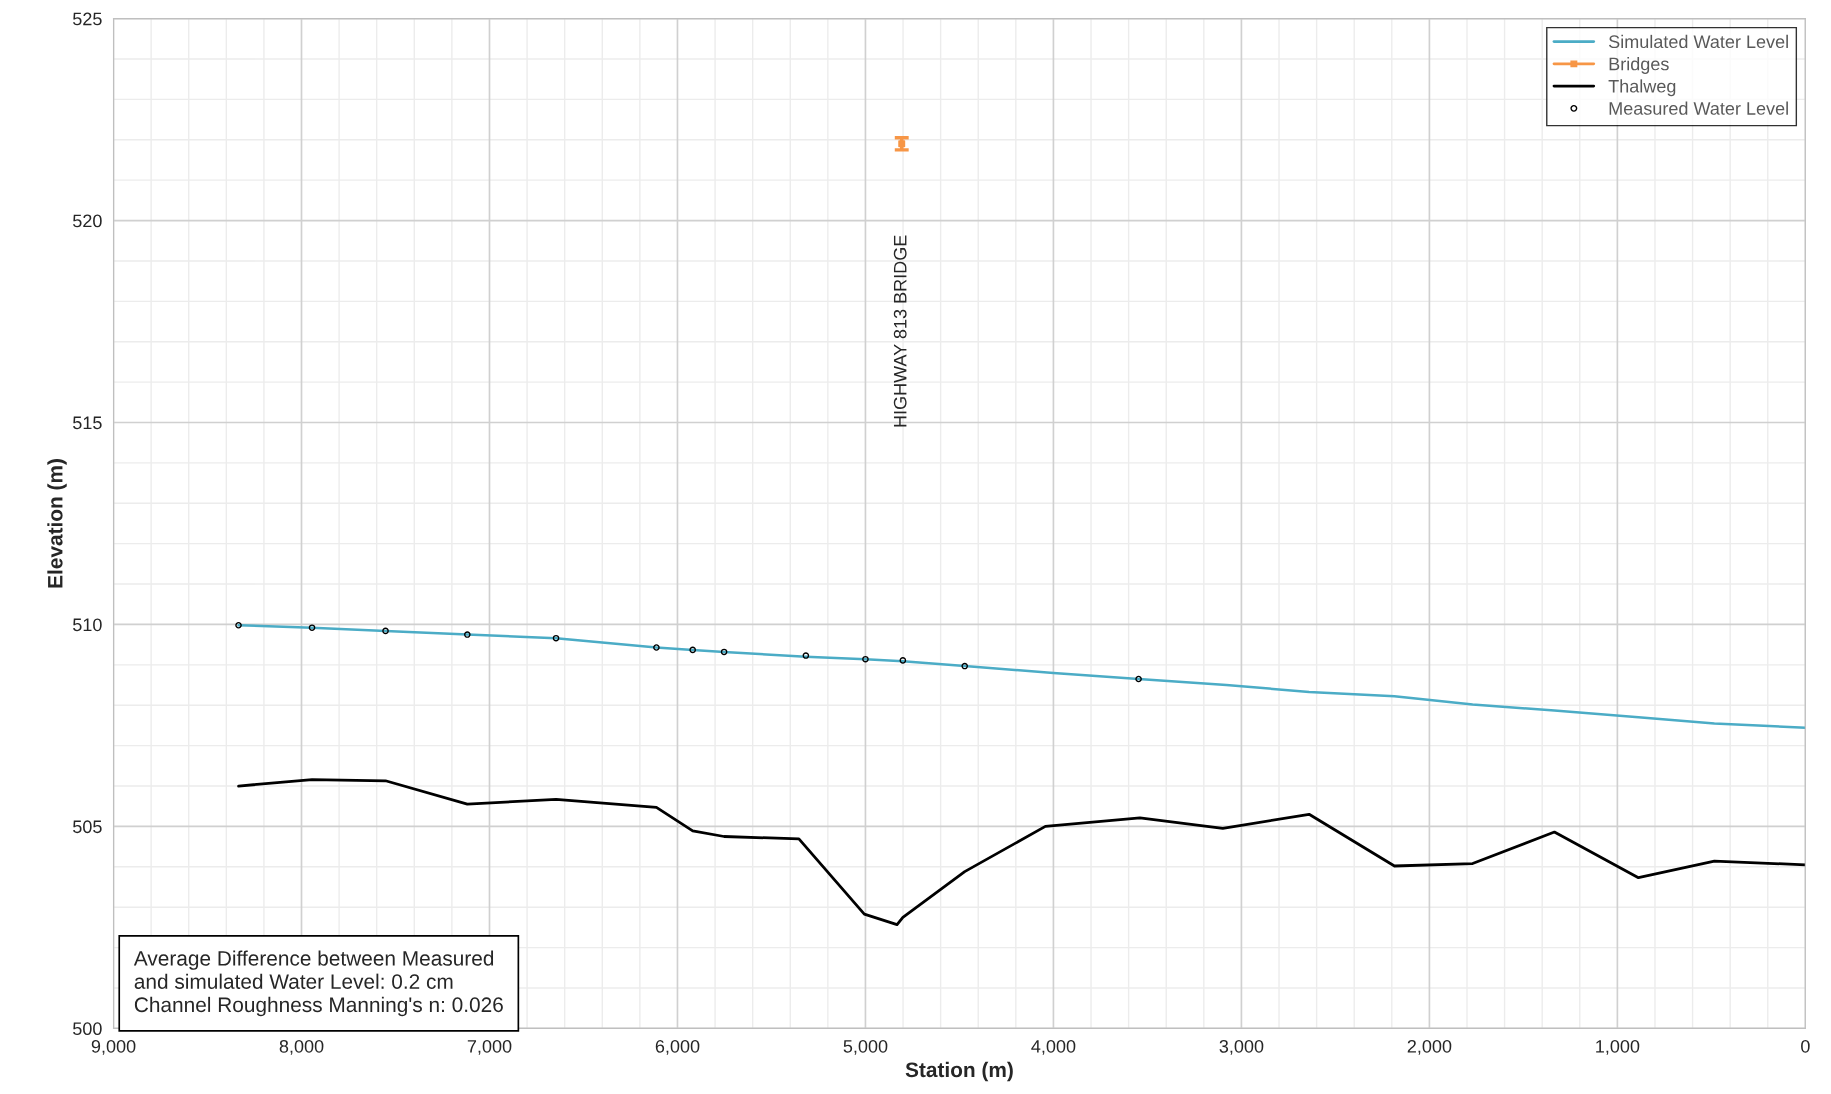  What do you see at coordinates (87, 1029) in the screenshot?
I see `y-tick-label: 500` at bounding box center [87, 1029].